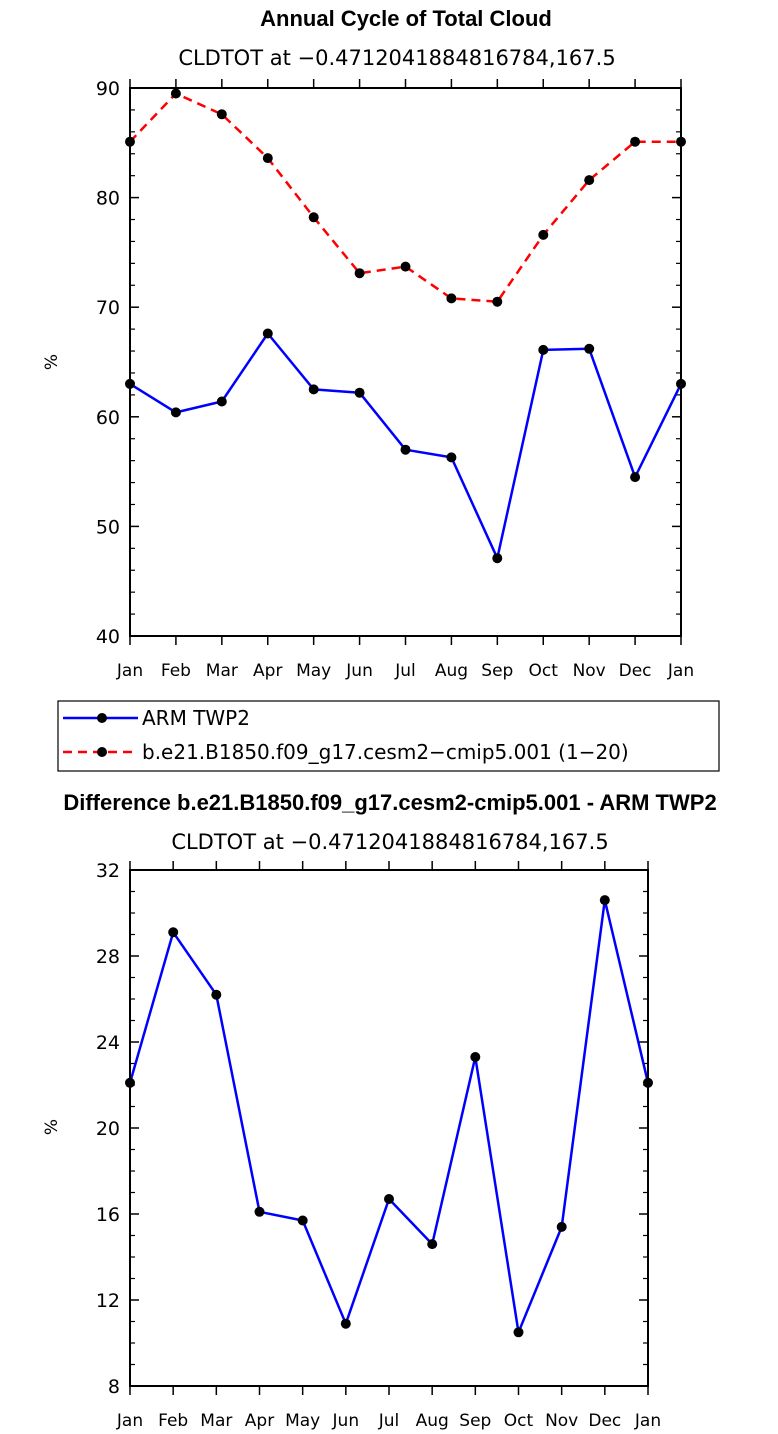 The image size is (778, 1434). I want to click on legend-marker-arm, so click(102, 718).